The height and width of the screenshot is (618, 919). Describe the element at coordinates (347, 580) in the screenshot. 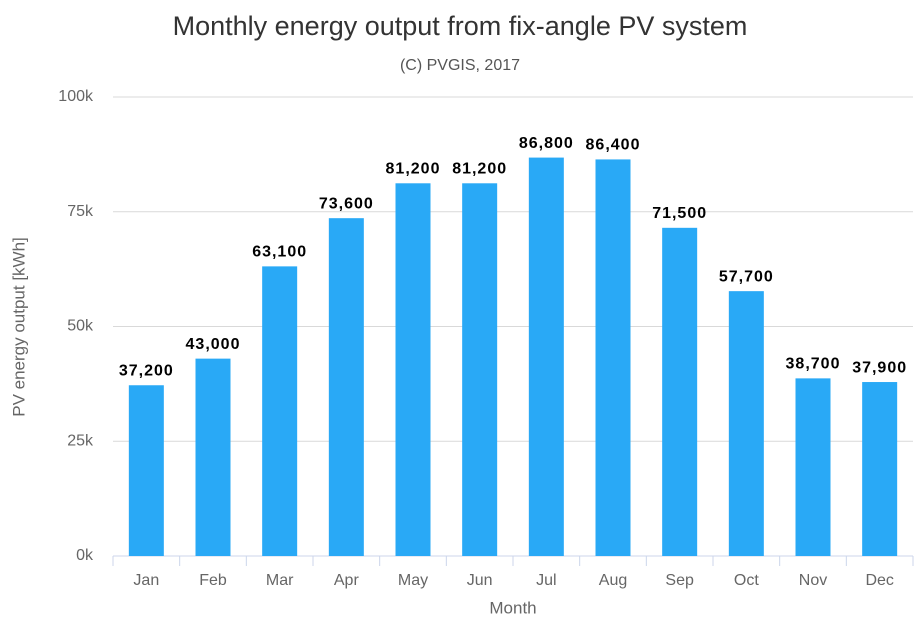

I see `x-tick-label: Apr` at that location.